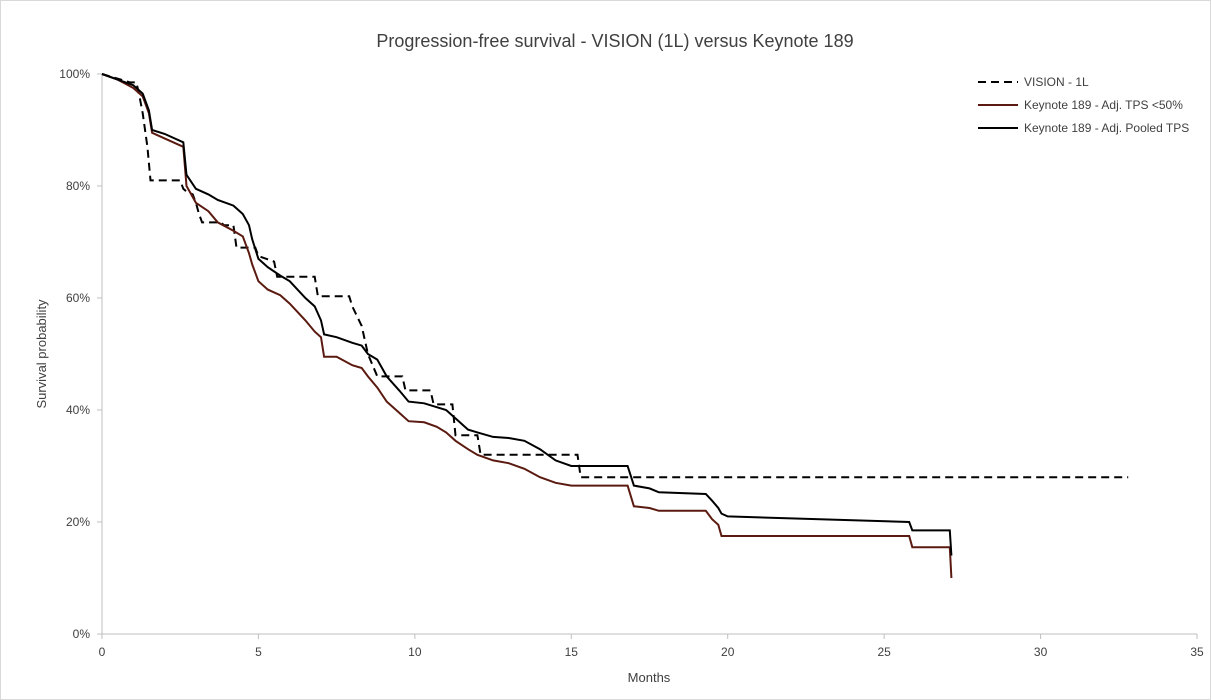 The image size is (1211, 700). I want to click on y-tick-label: 20%, so click(78, 522).